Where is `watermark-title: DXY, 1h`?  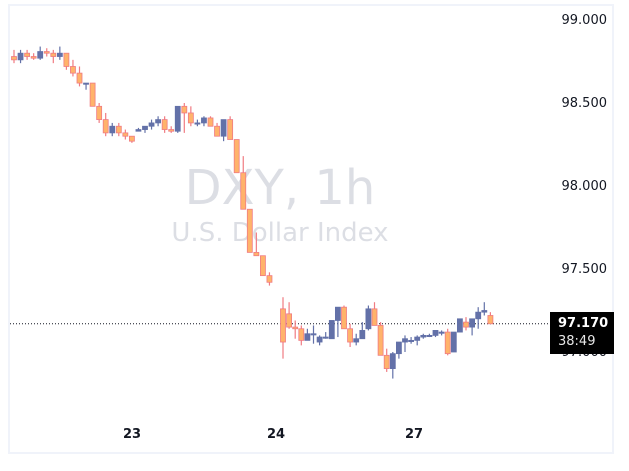
watermark-title: DXY, 1h is located at coordinates (280, 188).